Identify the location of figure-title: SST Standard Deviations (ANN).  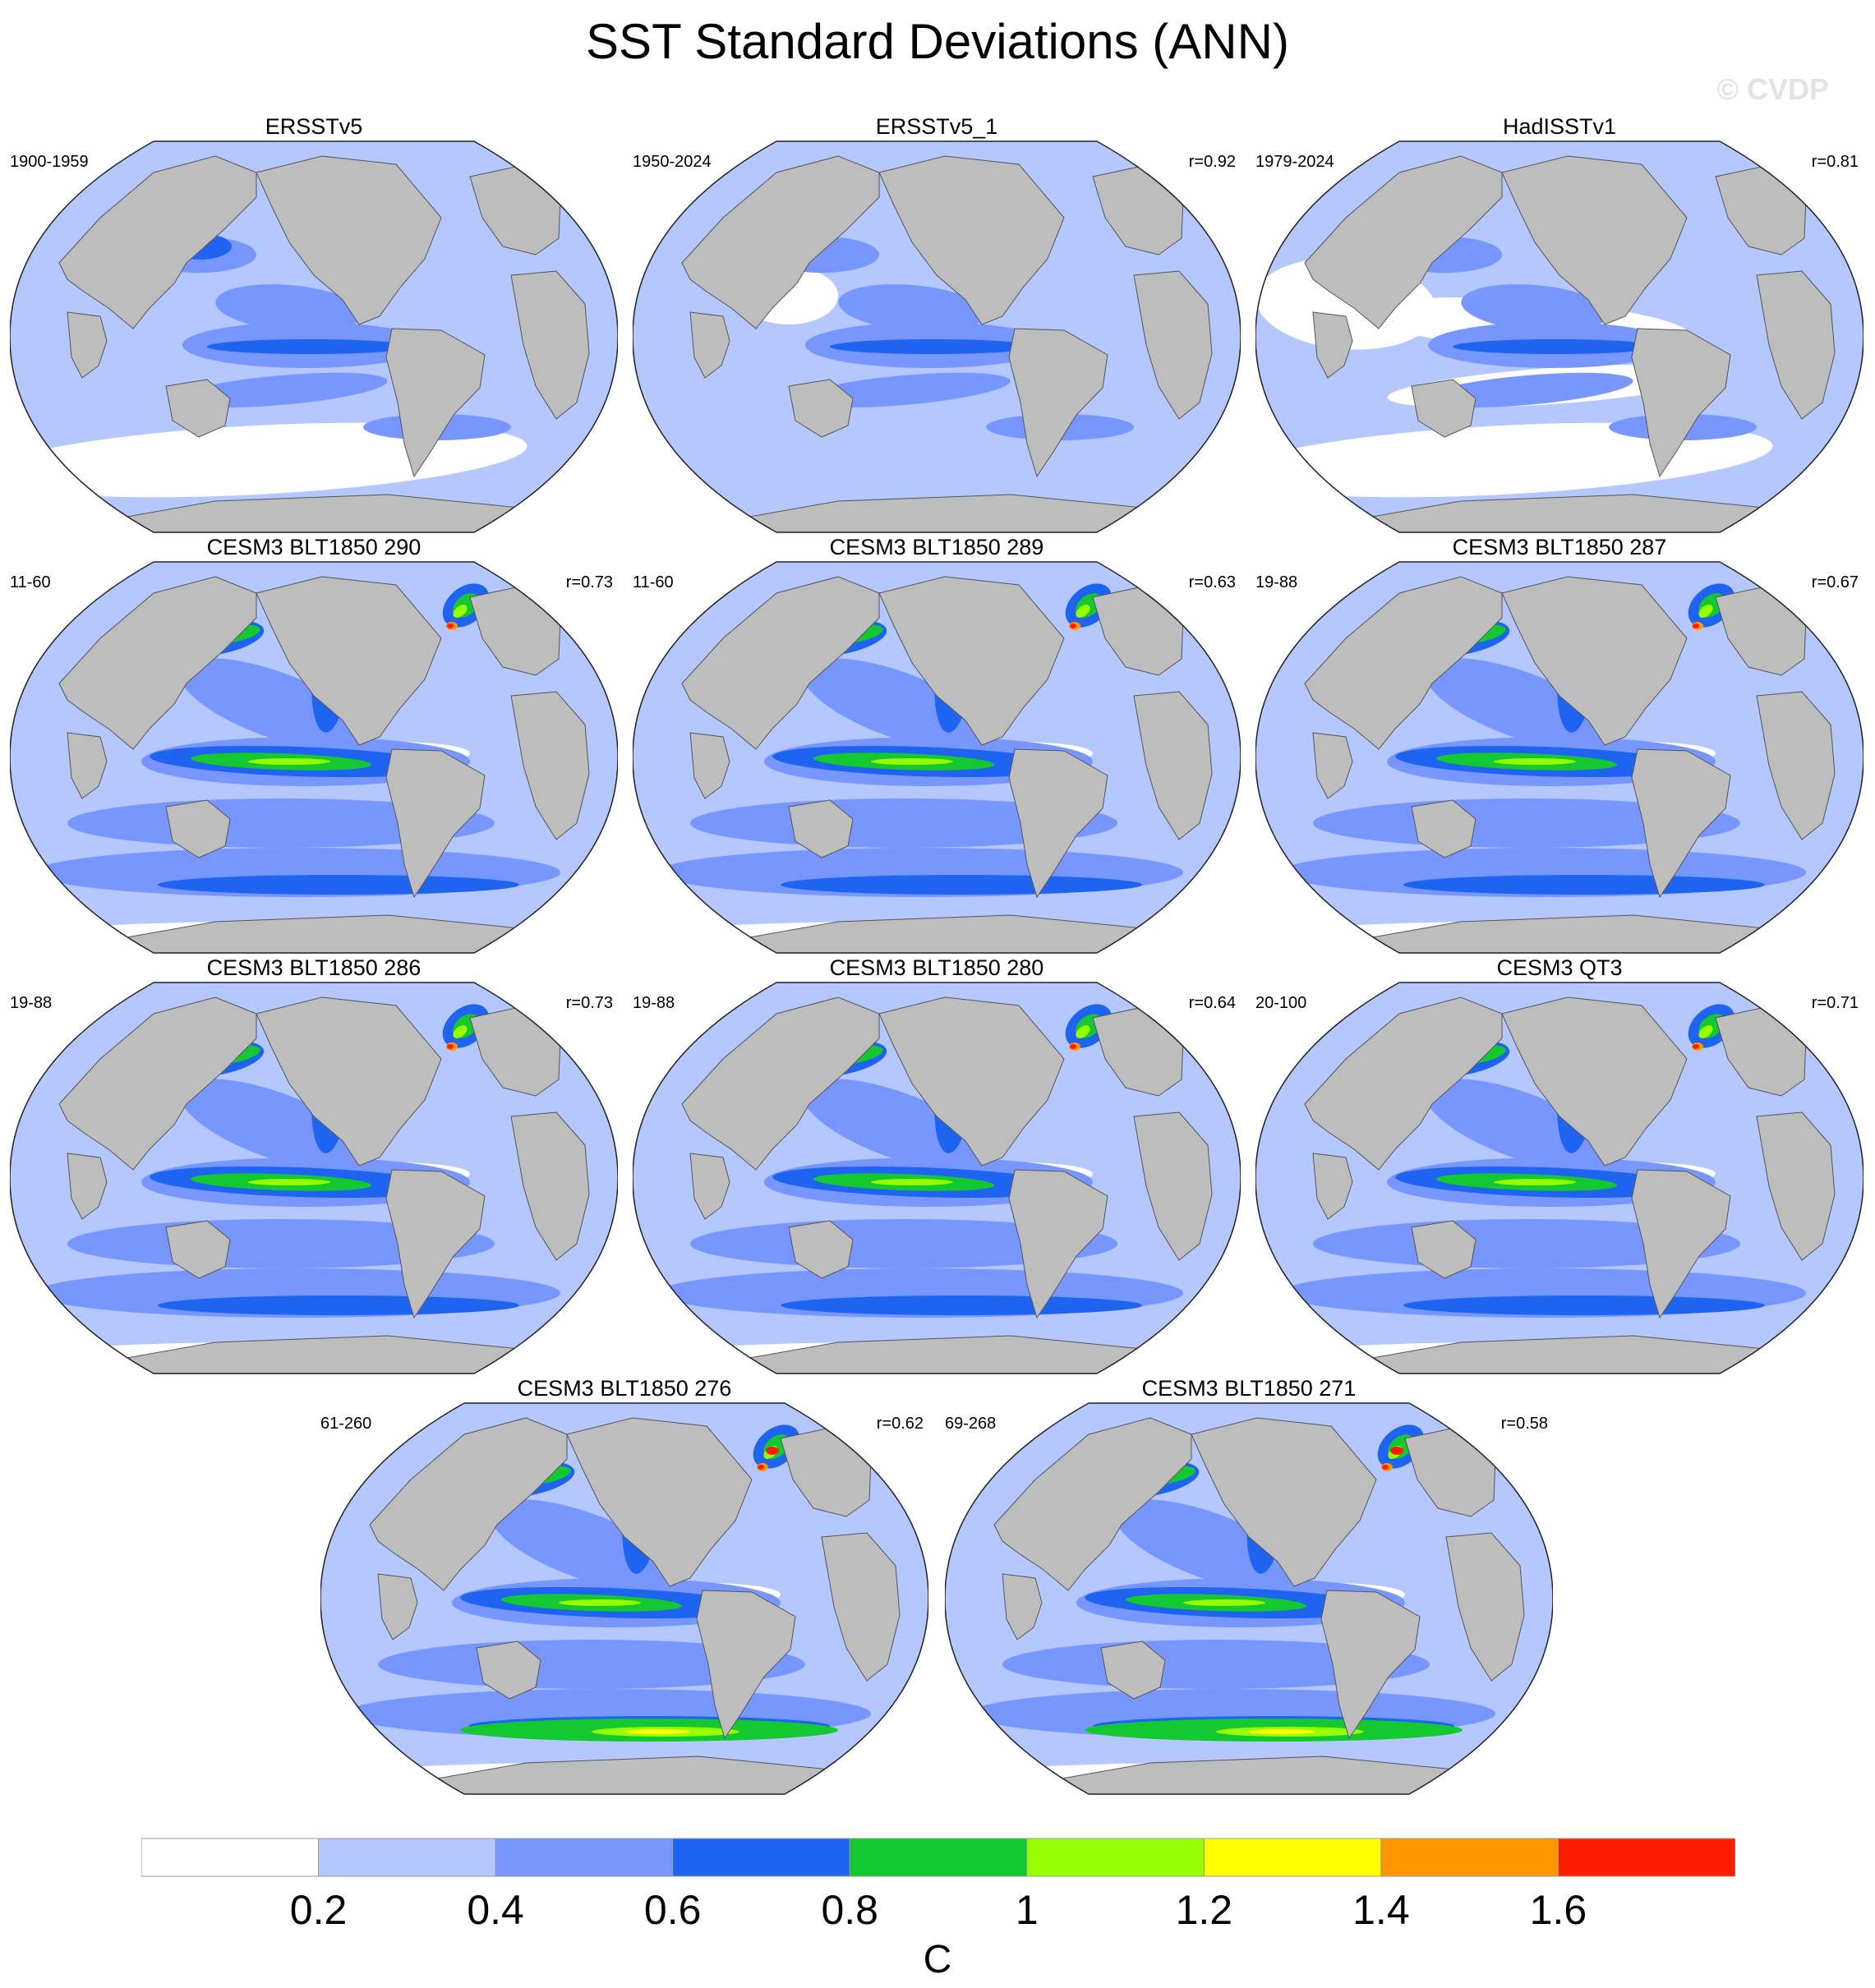
(937, 41).